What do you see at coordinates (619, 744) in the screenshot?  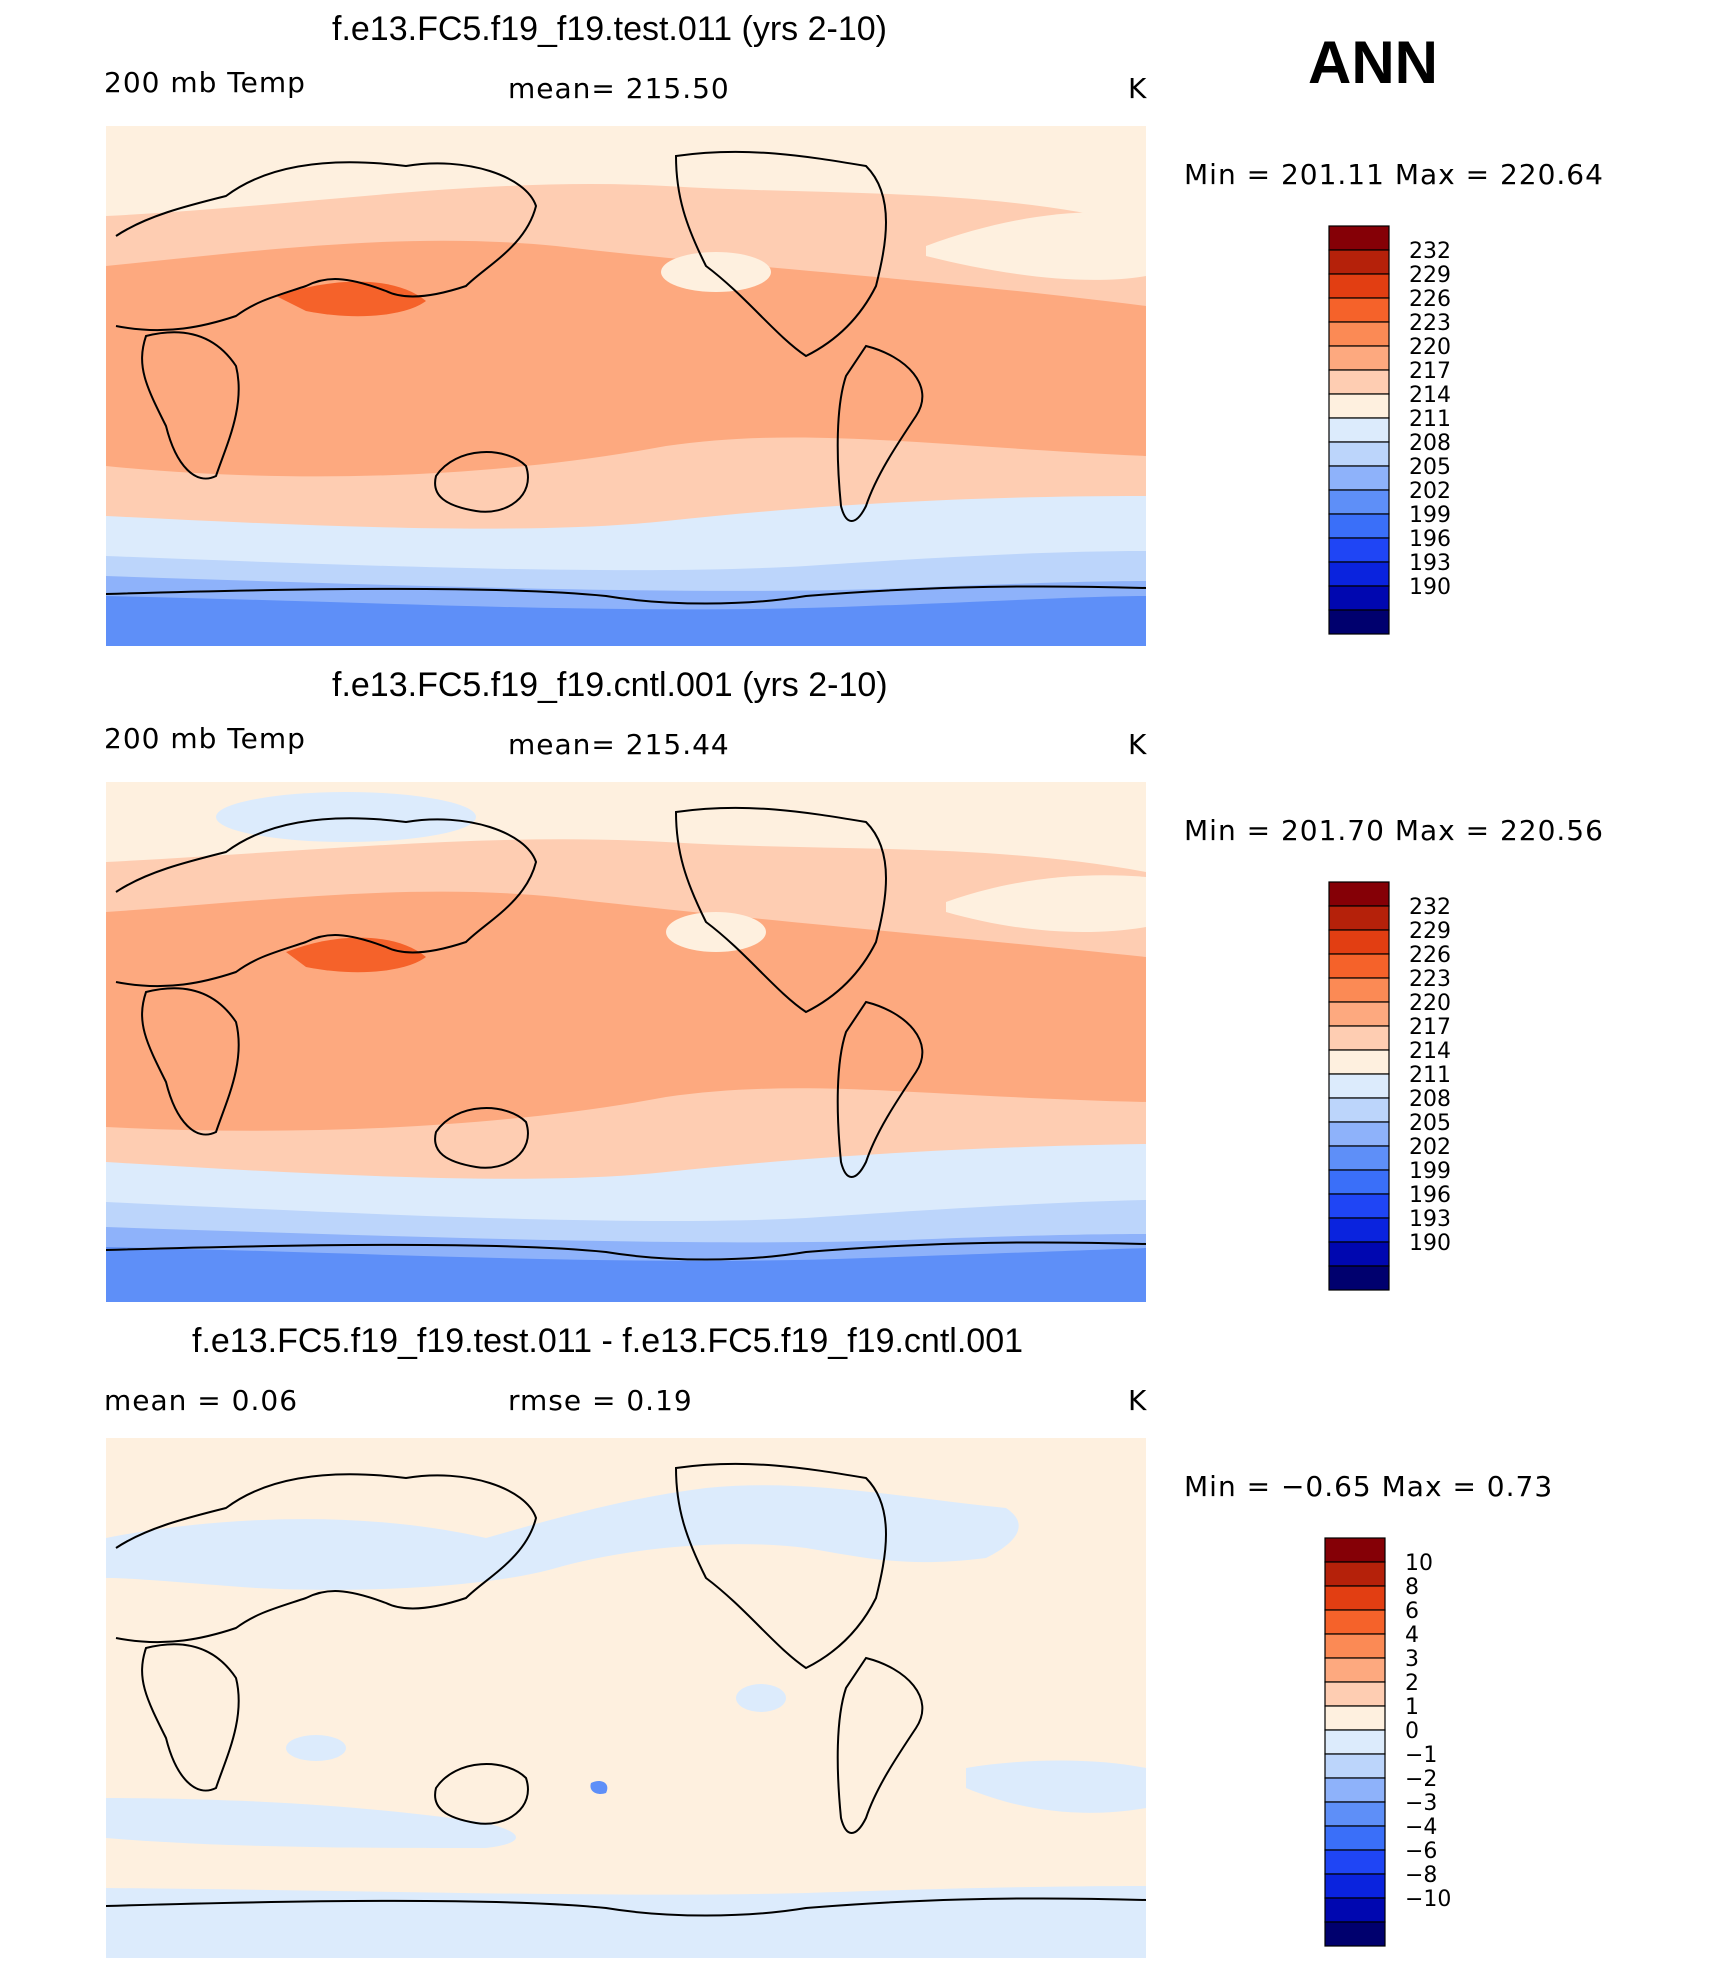 I see `panel2-mean: mean= 215.44` at bounding box center [619, 744].